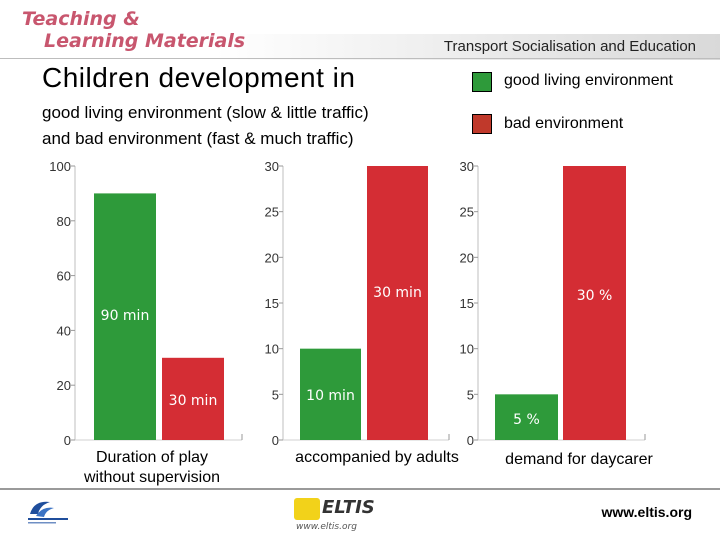  What do you see at coordinates (470, 394) in the screenshot?
I see `chart-3-tick-label: 5` at bounding box center [470, 394].